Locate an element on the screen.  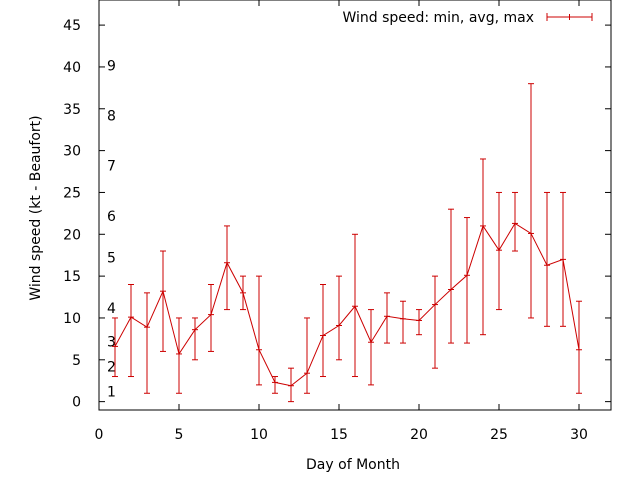
y-tick-label: 15 is located at coordinates (72, 277).